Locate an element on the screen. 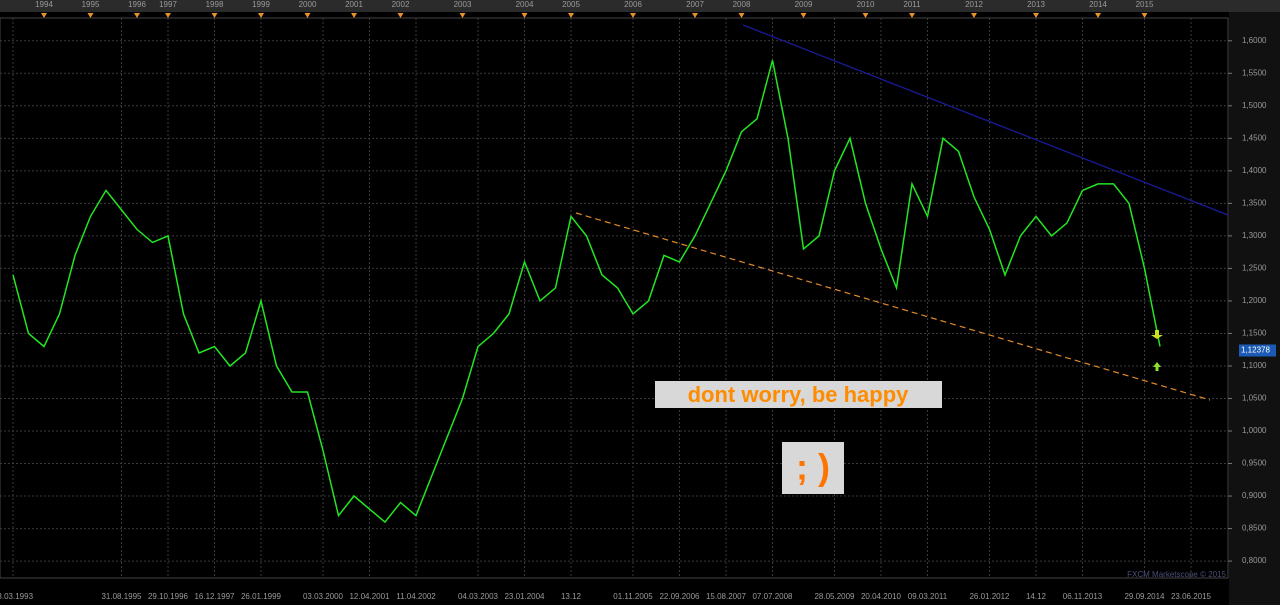  x-tick-label: 31.08.1995 is located at coordinates (121, 596).